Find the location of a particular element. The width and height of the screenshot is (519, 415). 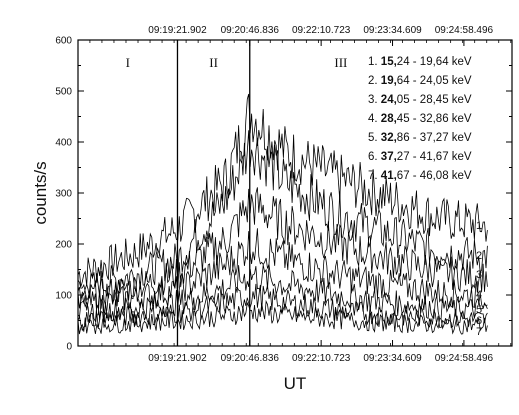

legend-entry-bold: 24, is located at coordinates (389, 100).